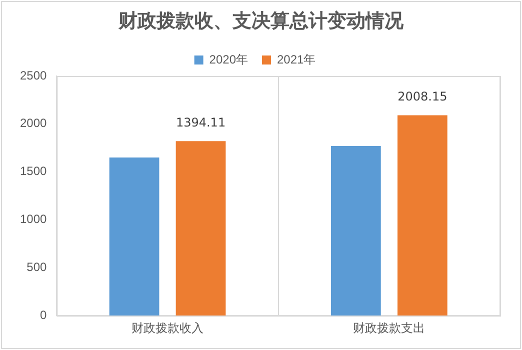  Describe the element at coordinates (34, 171) in the screenshot. I see `y-tick-label: 1500` at that location.